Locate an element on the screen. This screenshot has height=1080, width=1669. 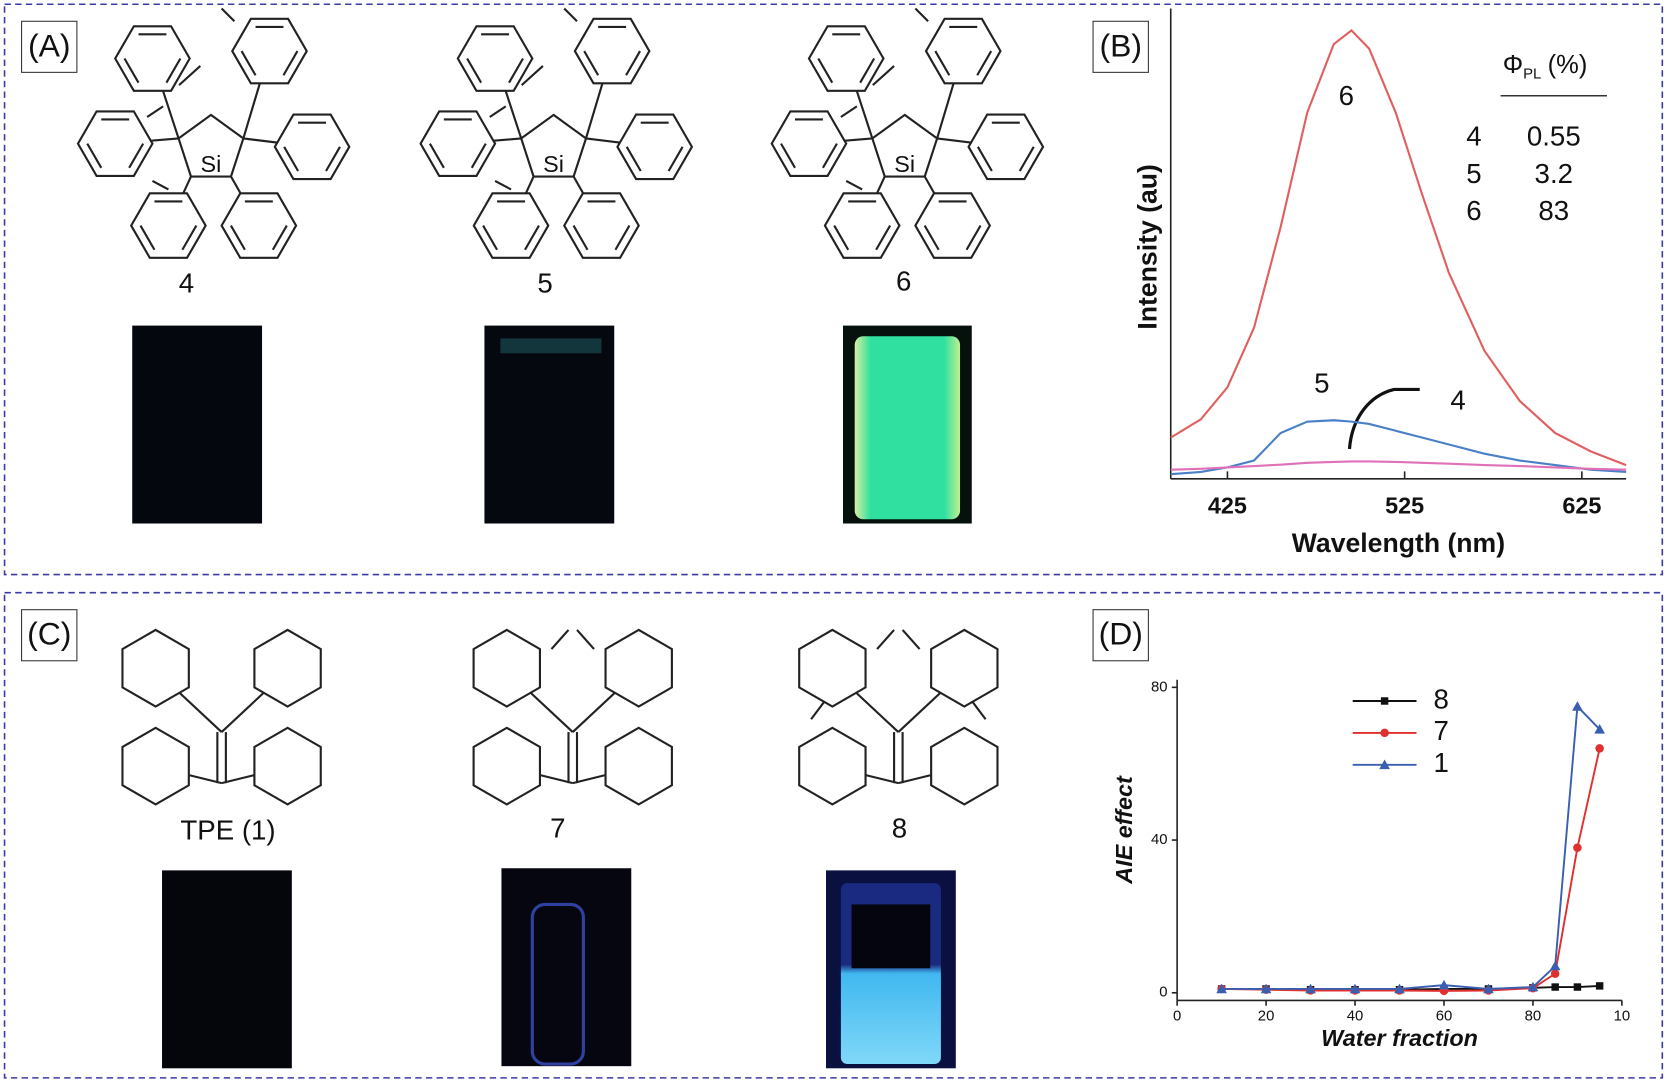
x-tick-label: 10 is located at coordinates (1622, 1016).